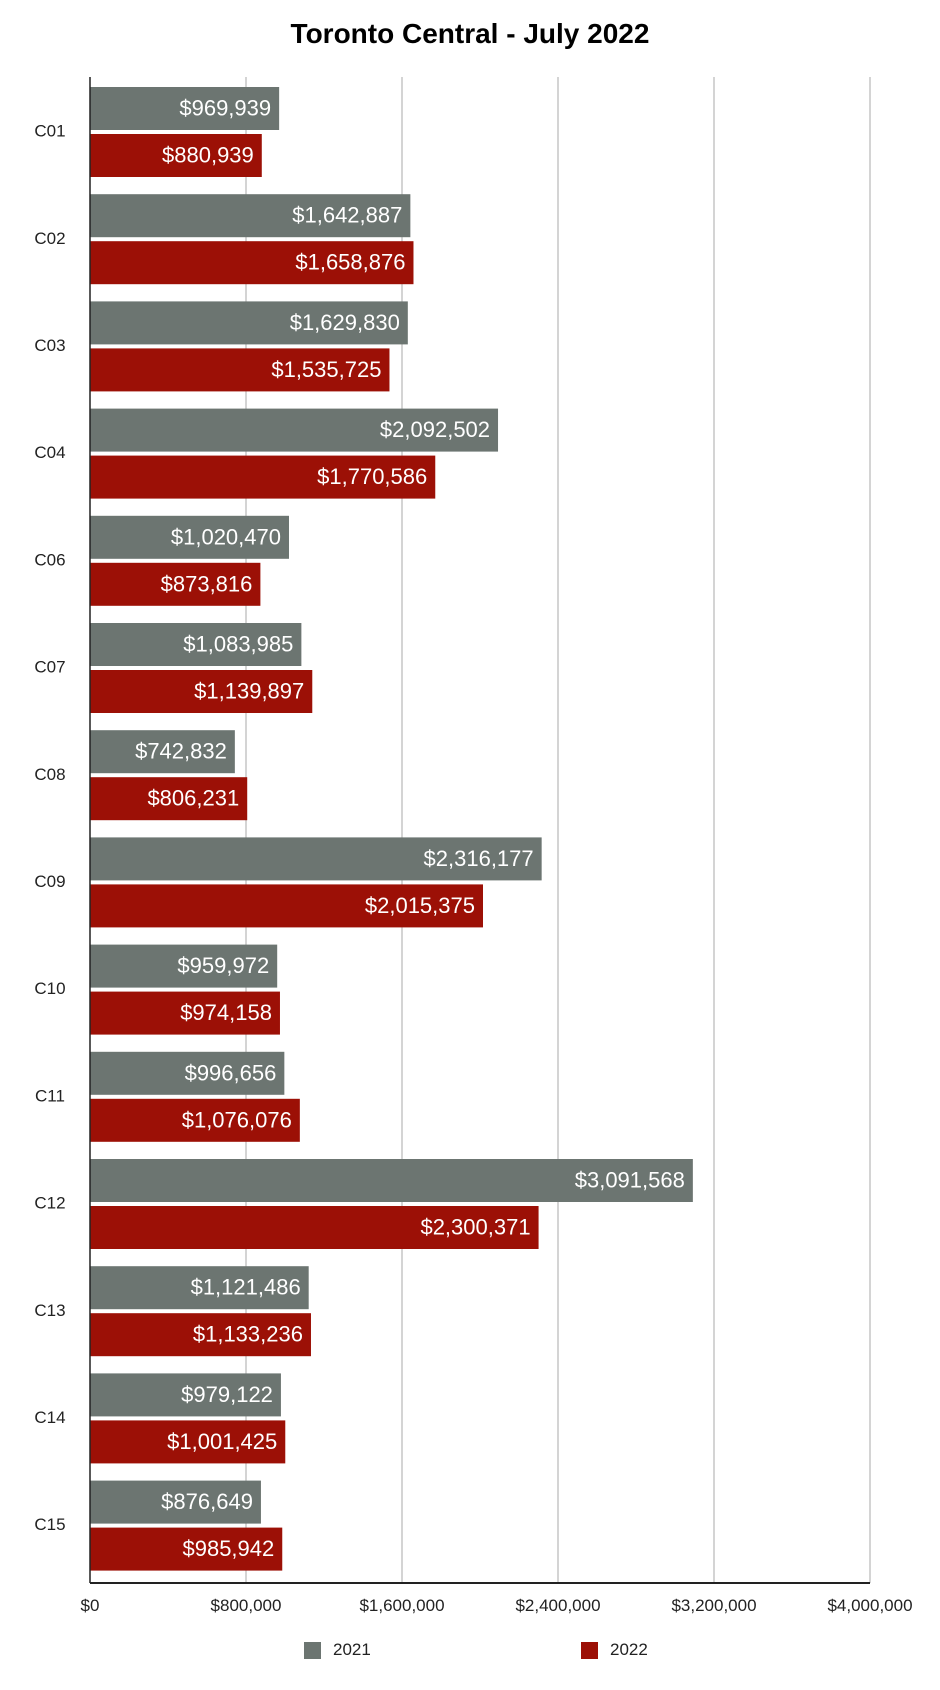  I want to click on legend-item-2022: 2022, so click(614, 1650).